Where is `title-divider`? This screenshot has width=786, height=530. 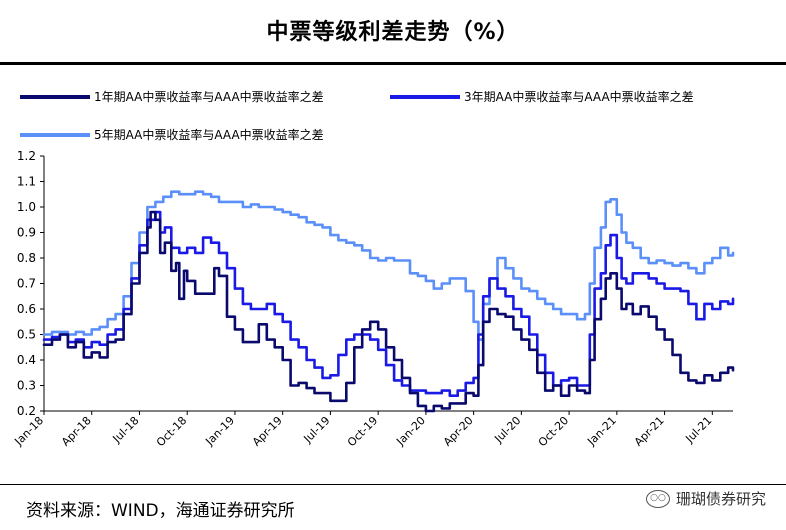 title-divider is located at coordinates (393, 63).